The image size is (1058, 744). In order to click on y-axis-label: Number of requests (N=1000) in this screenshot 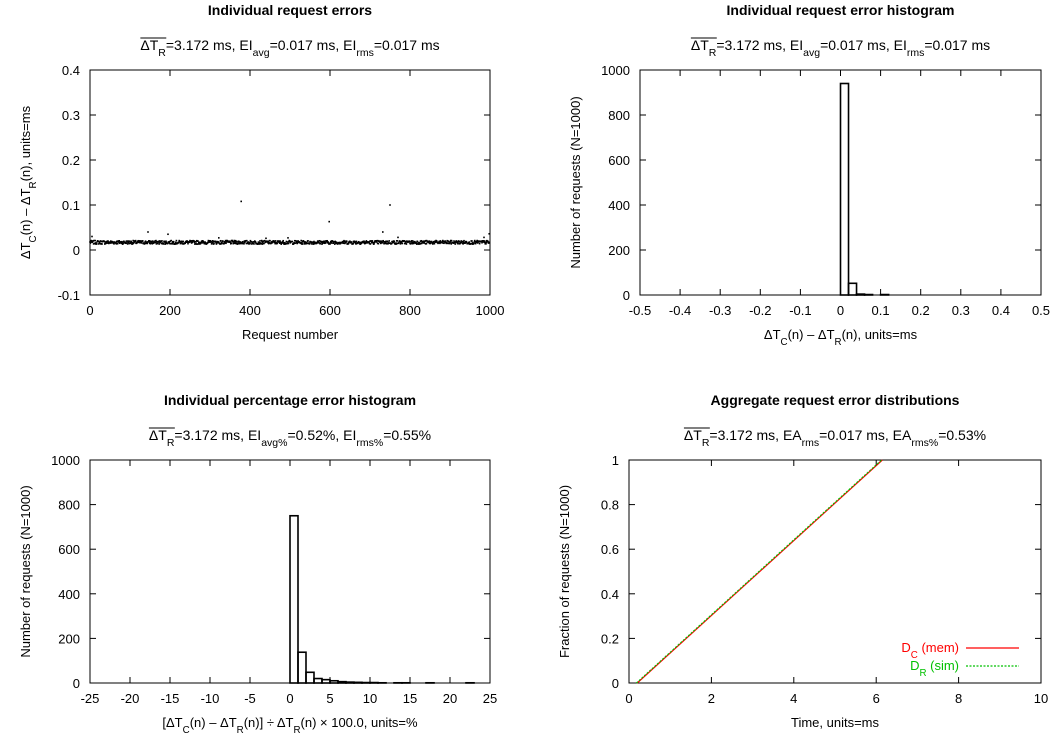, I will do `click(25, 571)`.